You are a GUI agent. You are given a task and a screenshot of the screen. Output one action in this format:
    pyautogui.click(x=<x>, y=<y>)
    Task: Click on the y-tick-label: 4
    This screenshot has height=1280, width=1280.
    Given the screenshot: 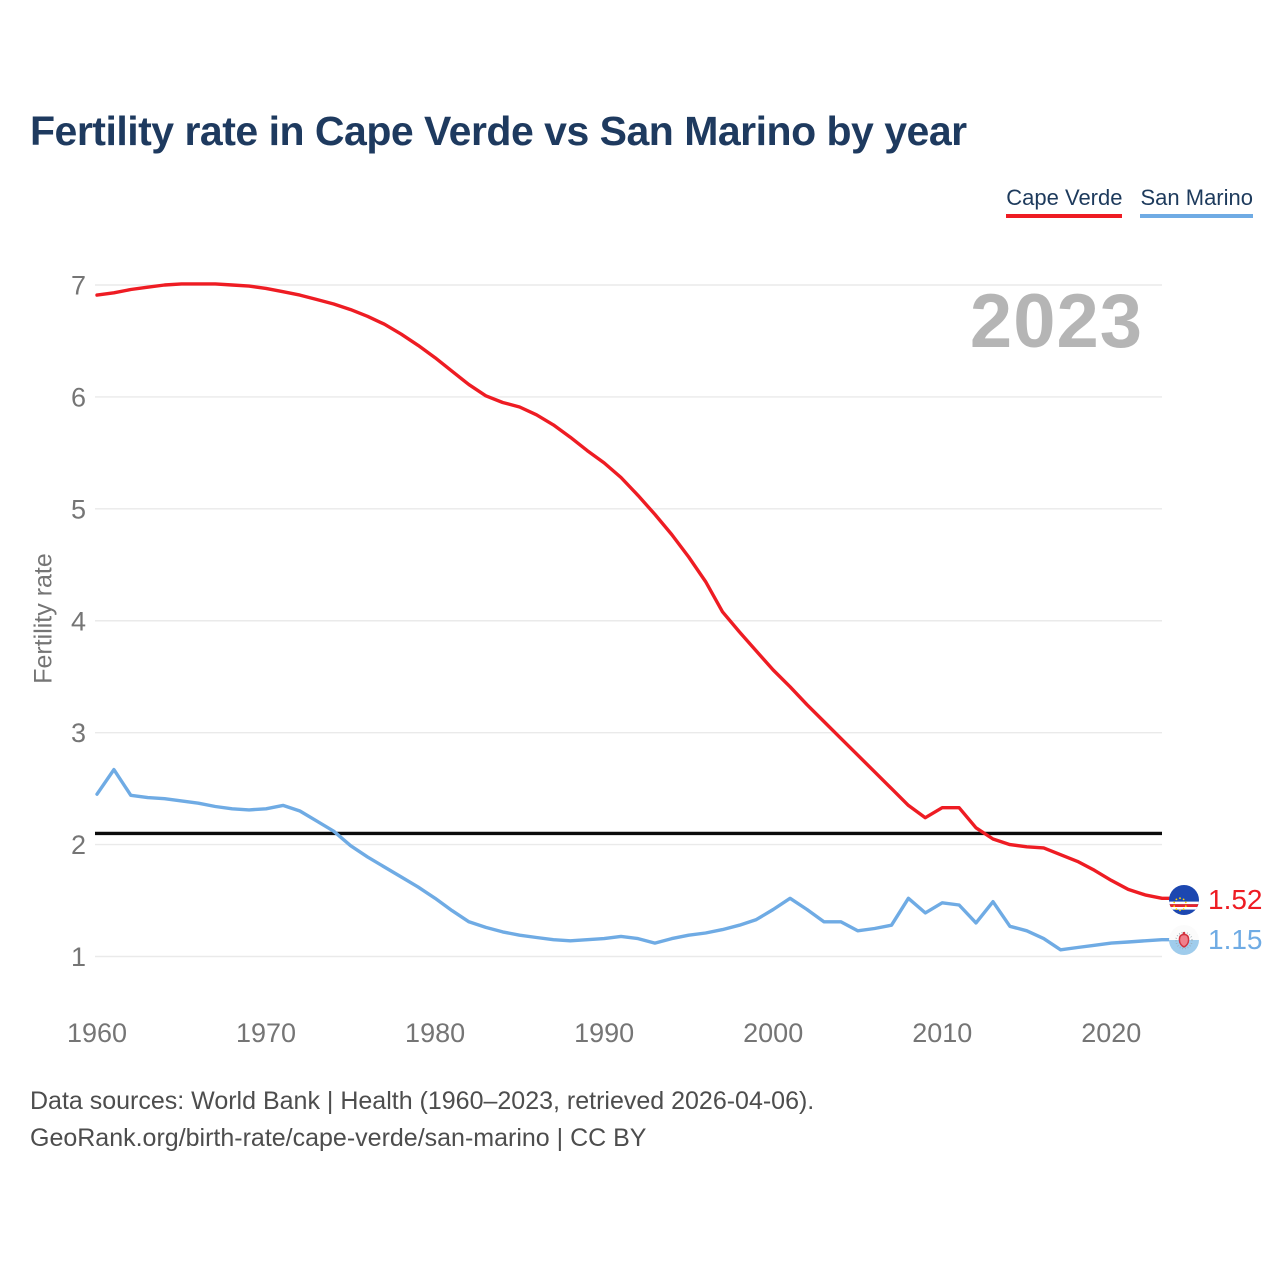 What is the action you would take?
    pyautogui.click(x=78, y=621)
    